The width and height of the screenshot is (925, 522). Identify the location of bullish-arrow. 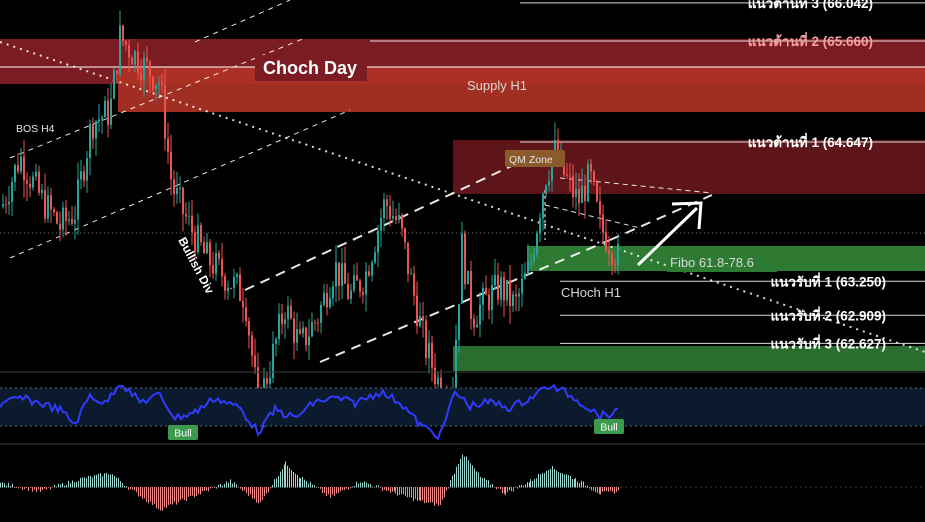
(667, 236).